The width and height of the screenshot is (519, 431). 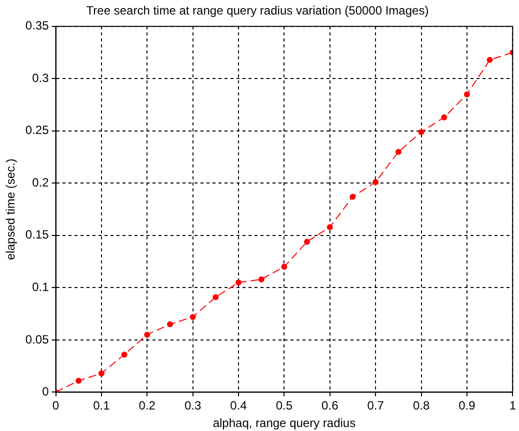 I want to click on y-tick-label: 0.3, so click(x=41, y=77).